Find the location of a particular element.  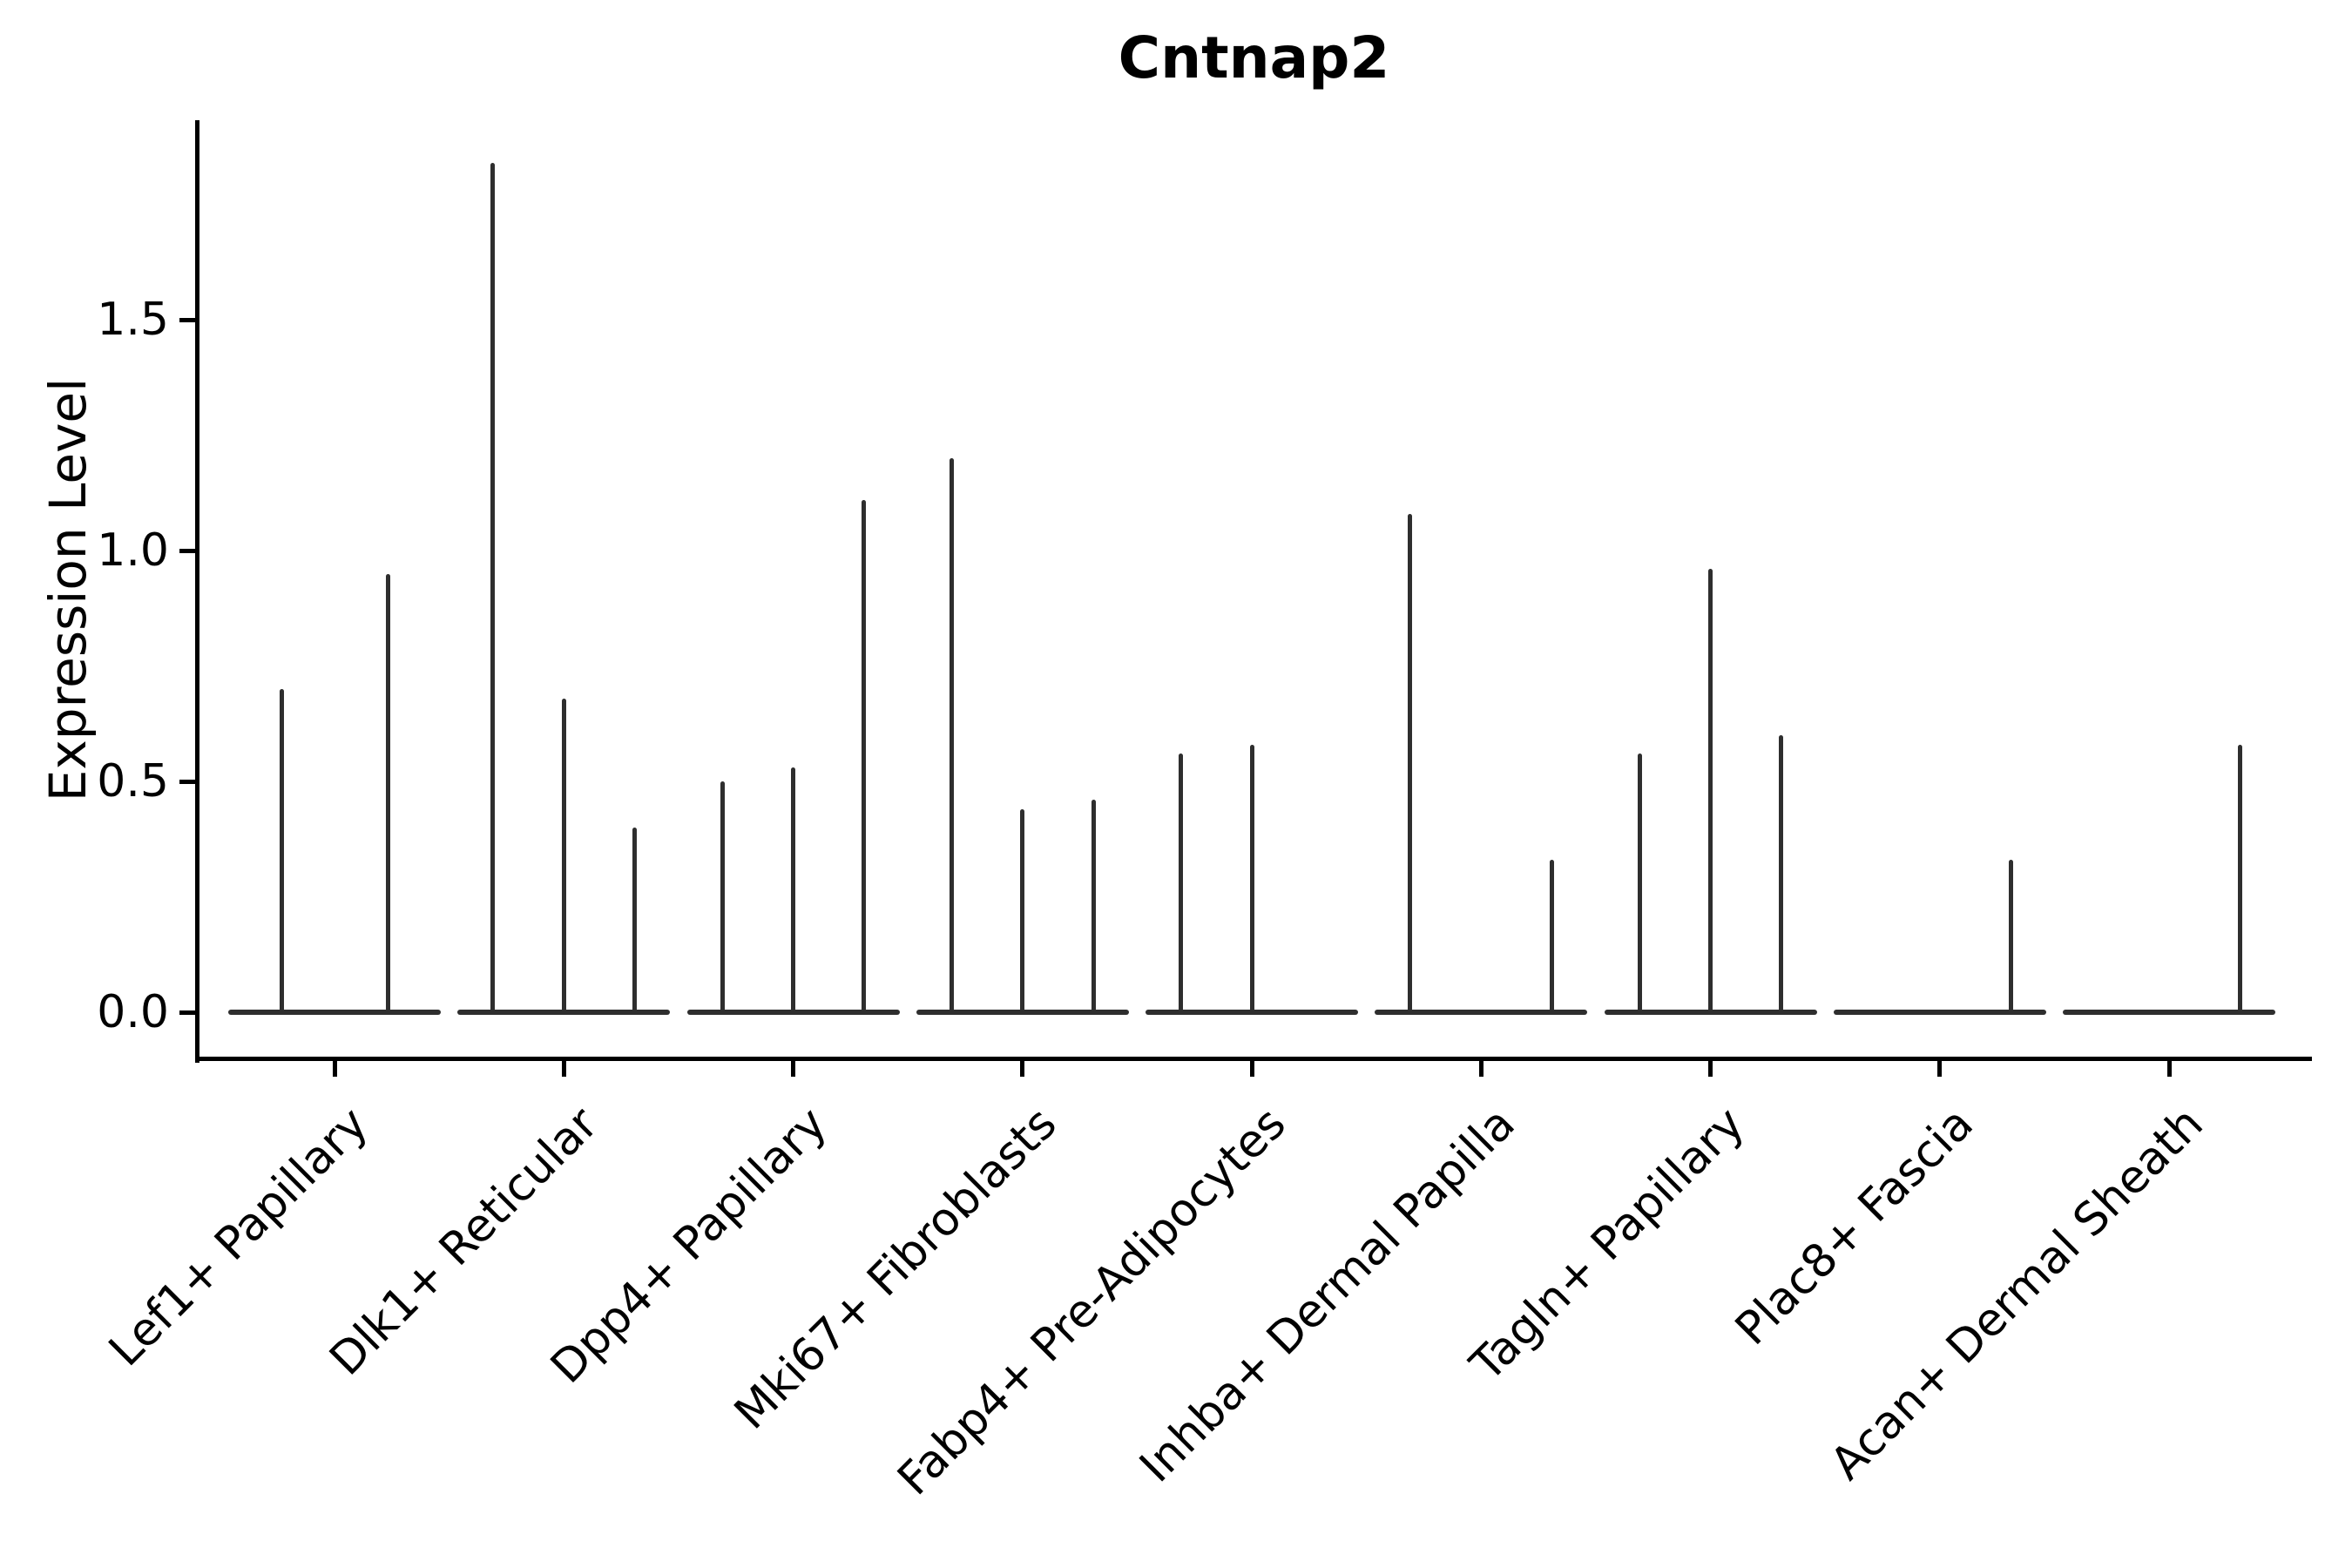

y-tick-label: 1.5 is located at coordinates (133, 320).